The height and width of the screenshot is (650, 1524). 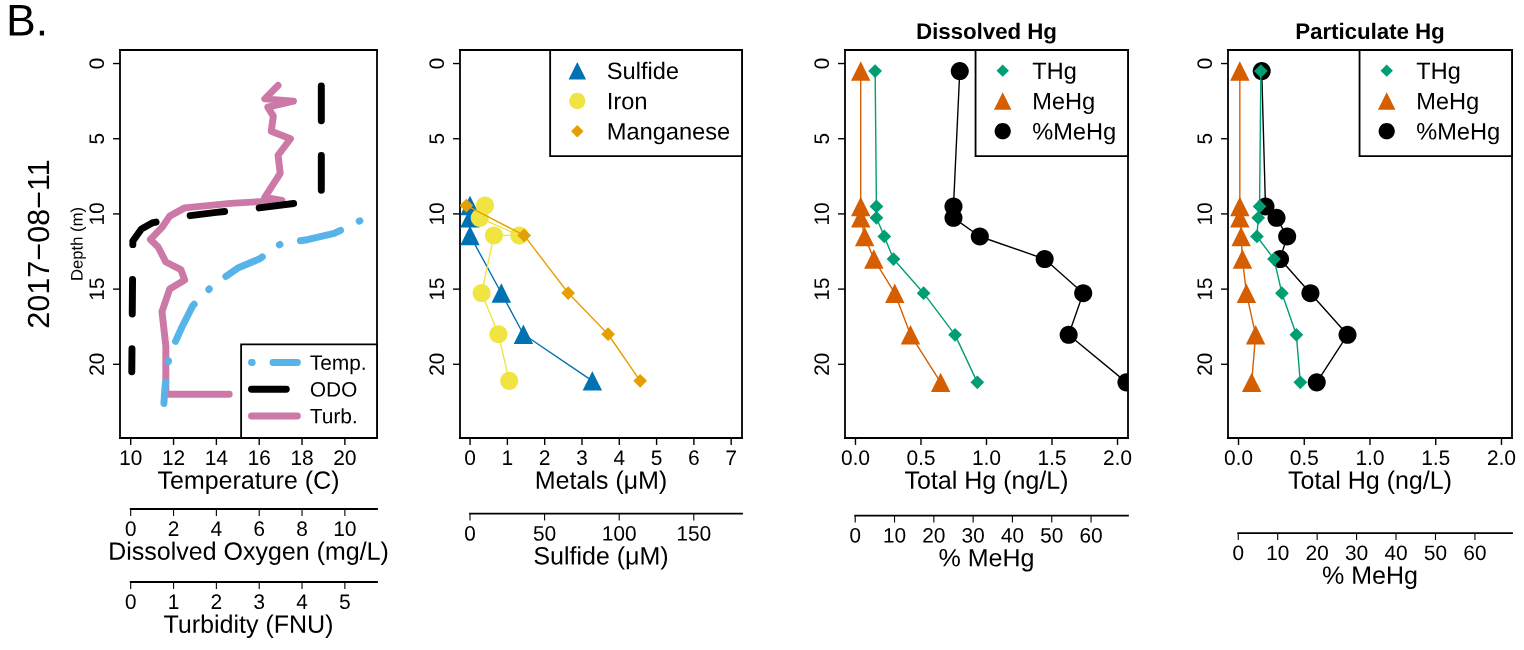 I want to click on chart-title: Particulate Hg, so click(x=1370, y=33).